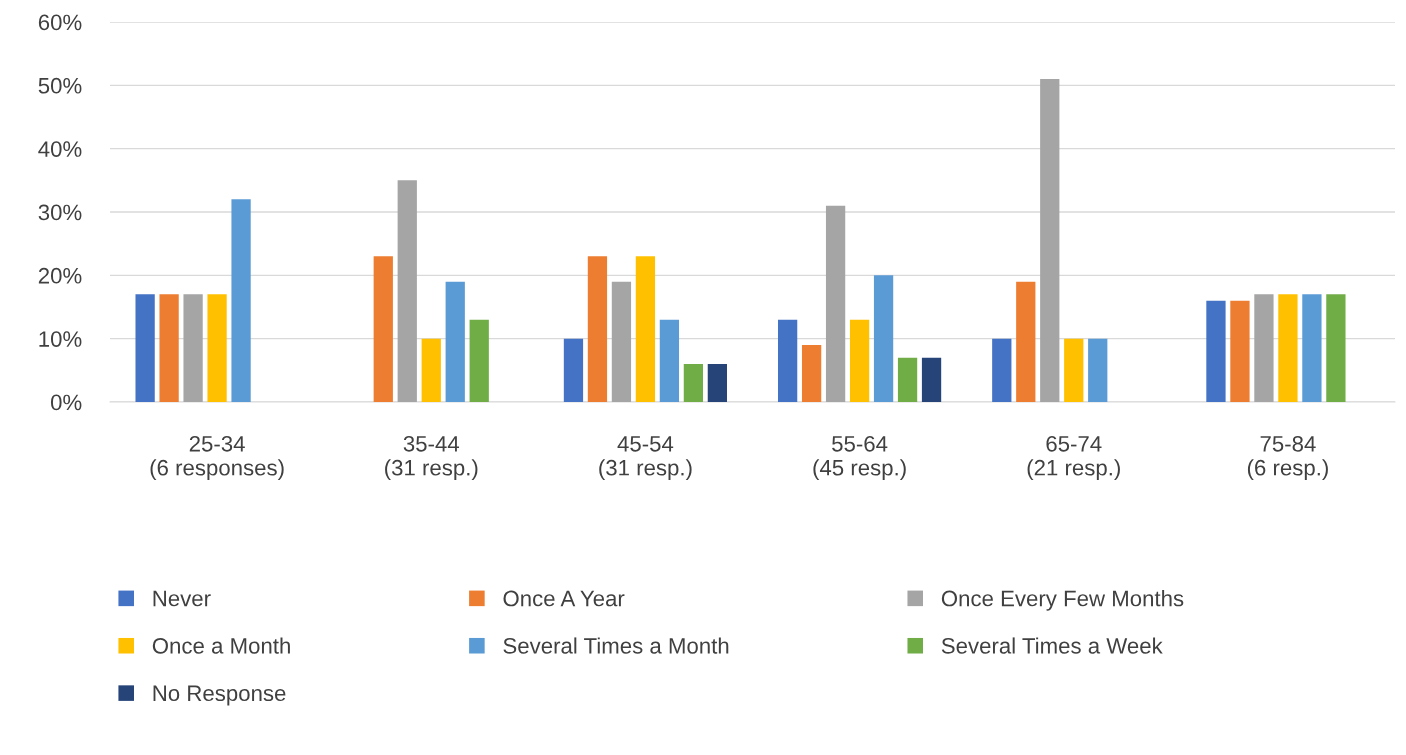 The image size is (1406, 755). Describe the element at coordinates (564, 598) in the screenshot. I see `legend-label: Once A Year` at that location.